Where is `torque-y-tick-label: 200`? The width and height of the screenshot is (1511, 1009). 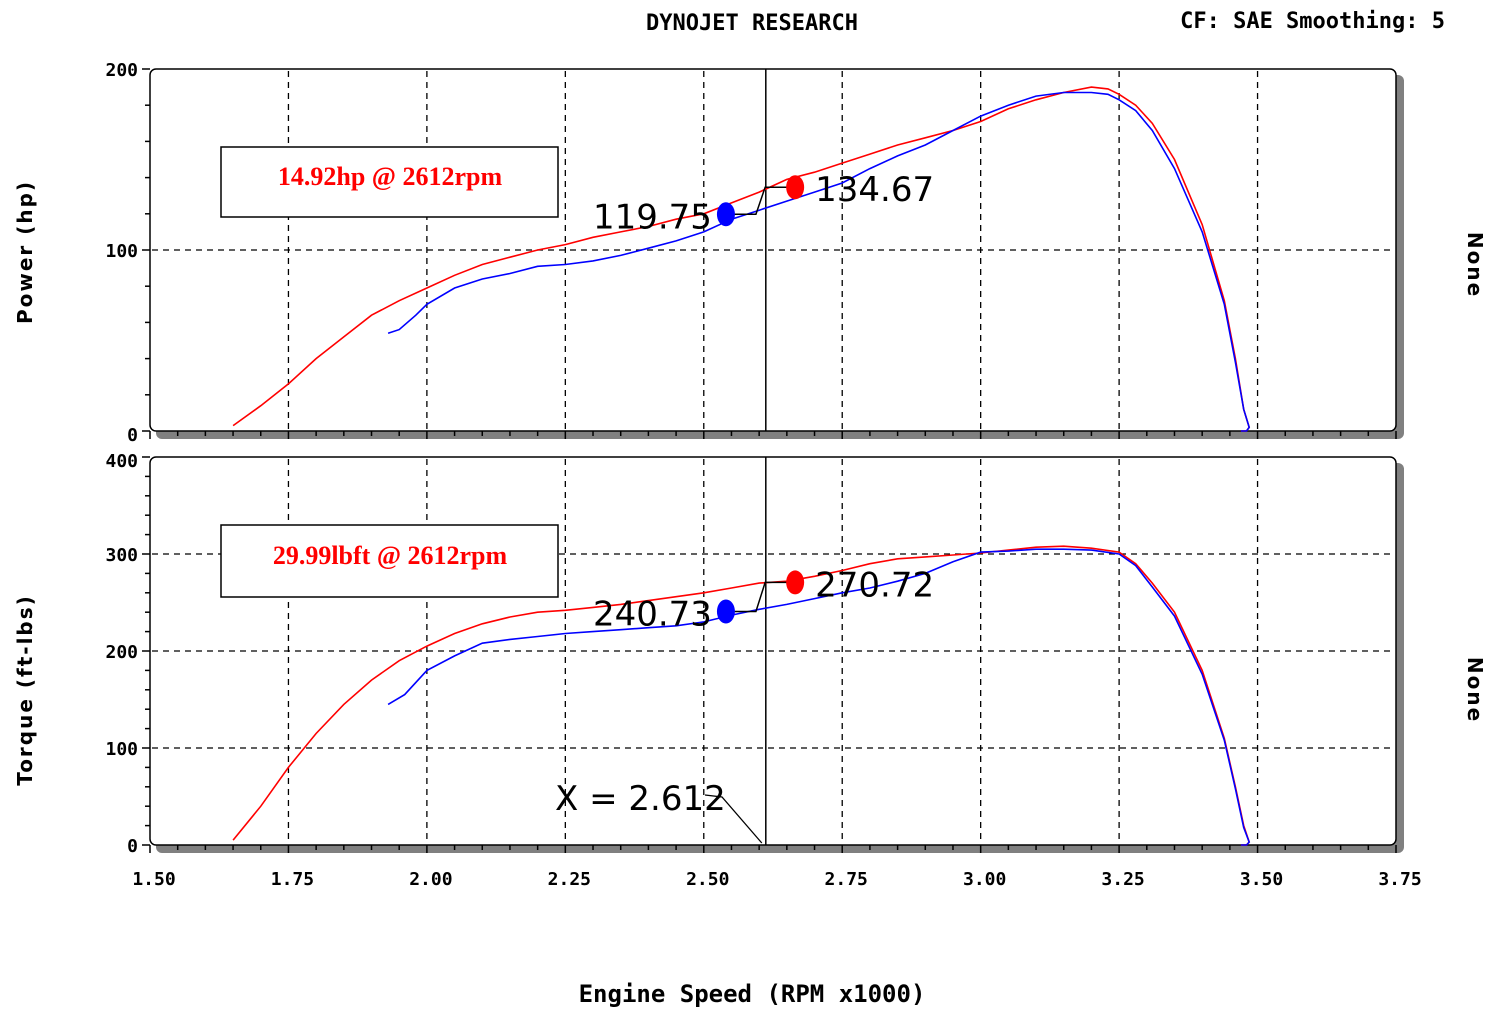 torque-y-tick-label: 200 is located at coordinates (121, 652).